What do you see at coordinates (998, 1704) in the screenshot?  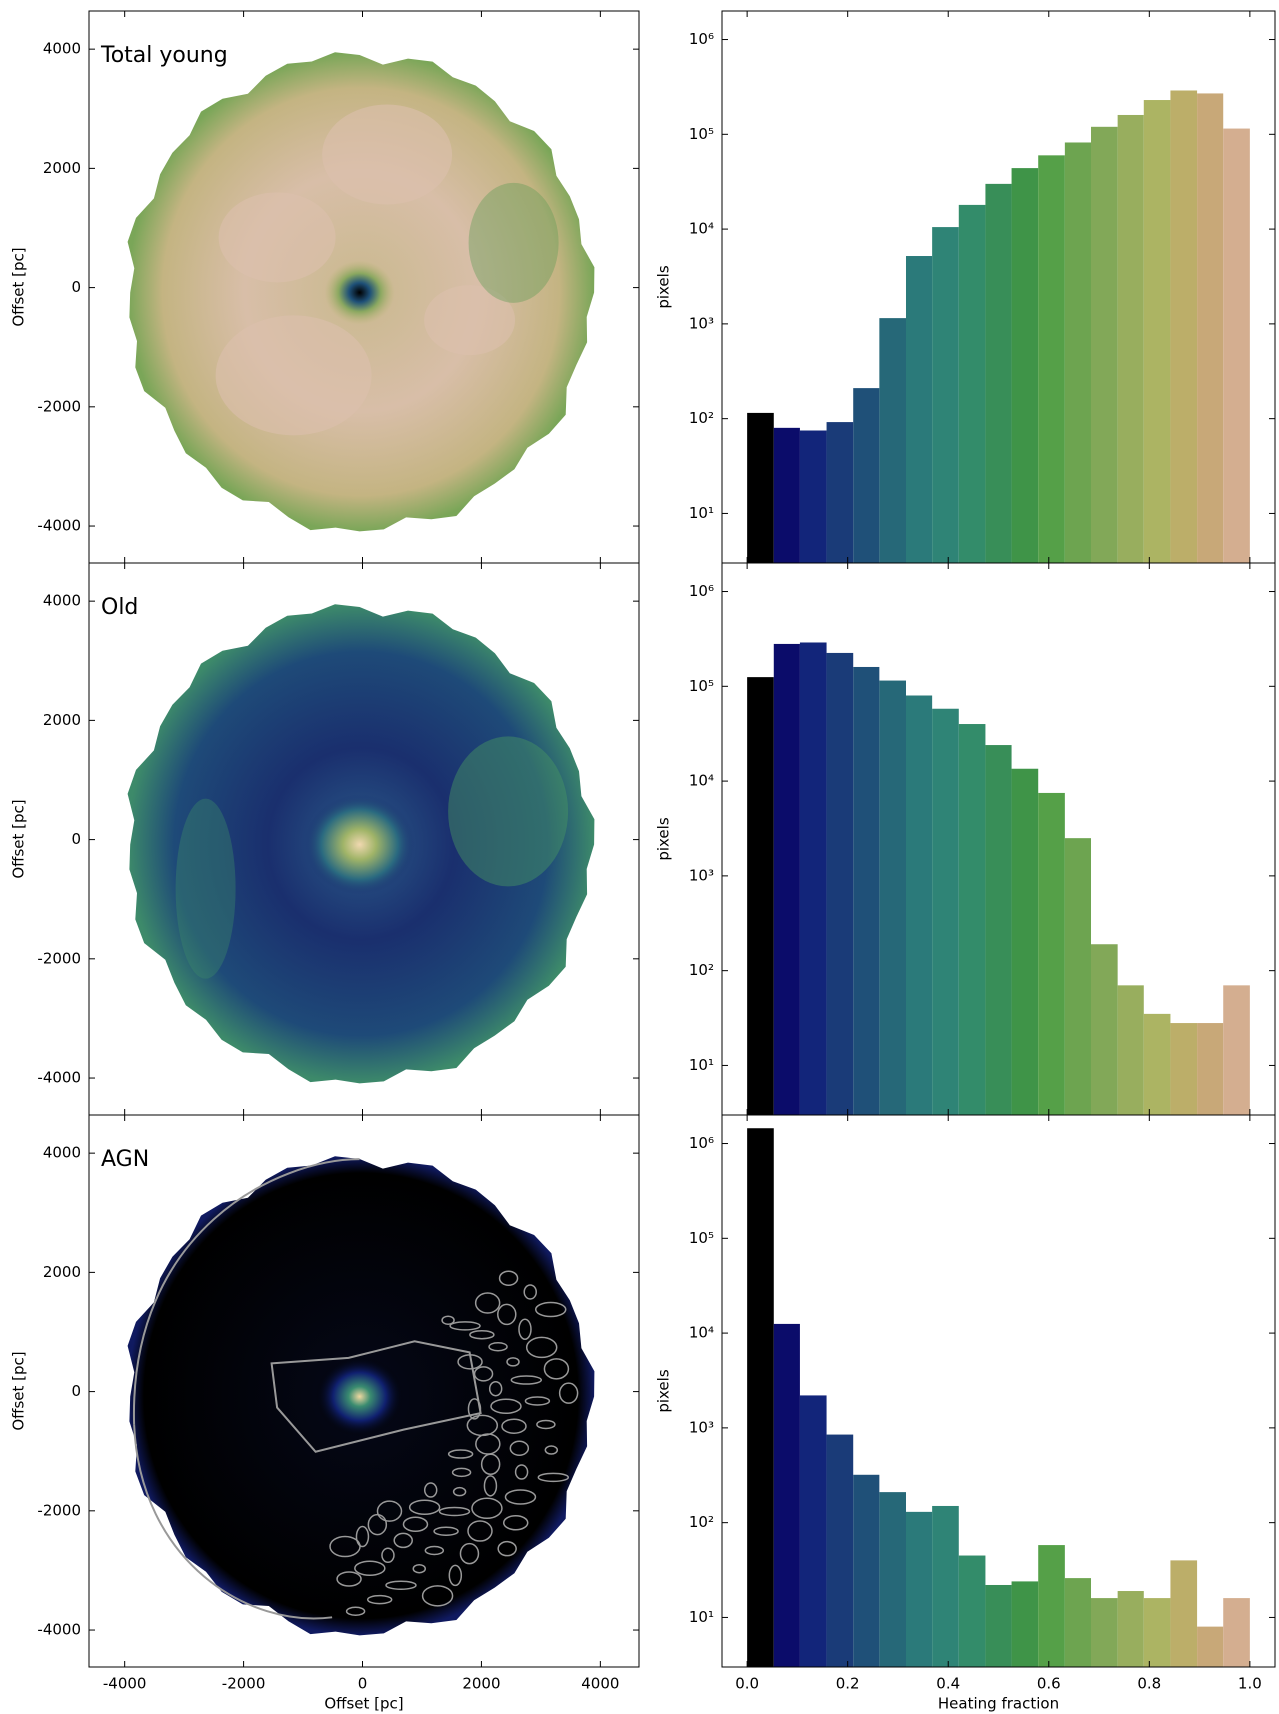 I see `x-axis-label: Heating fraction` at bounding box center [998, 1704].